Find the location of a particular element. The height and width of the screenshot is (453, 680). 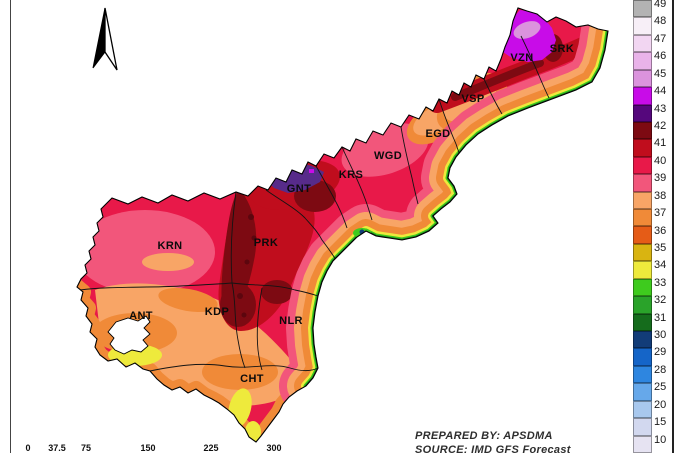

north-violet-core is located at coordinates (527, 30).